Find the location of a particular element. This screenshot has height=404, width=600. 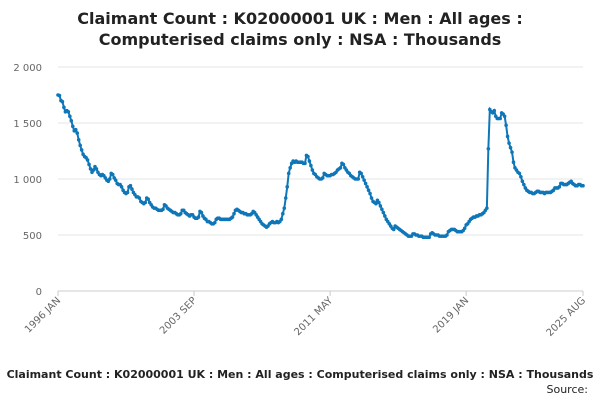

y-tick-label: 500 is located at coordinates (32, 236).